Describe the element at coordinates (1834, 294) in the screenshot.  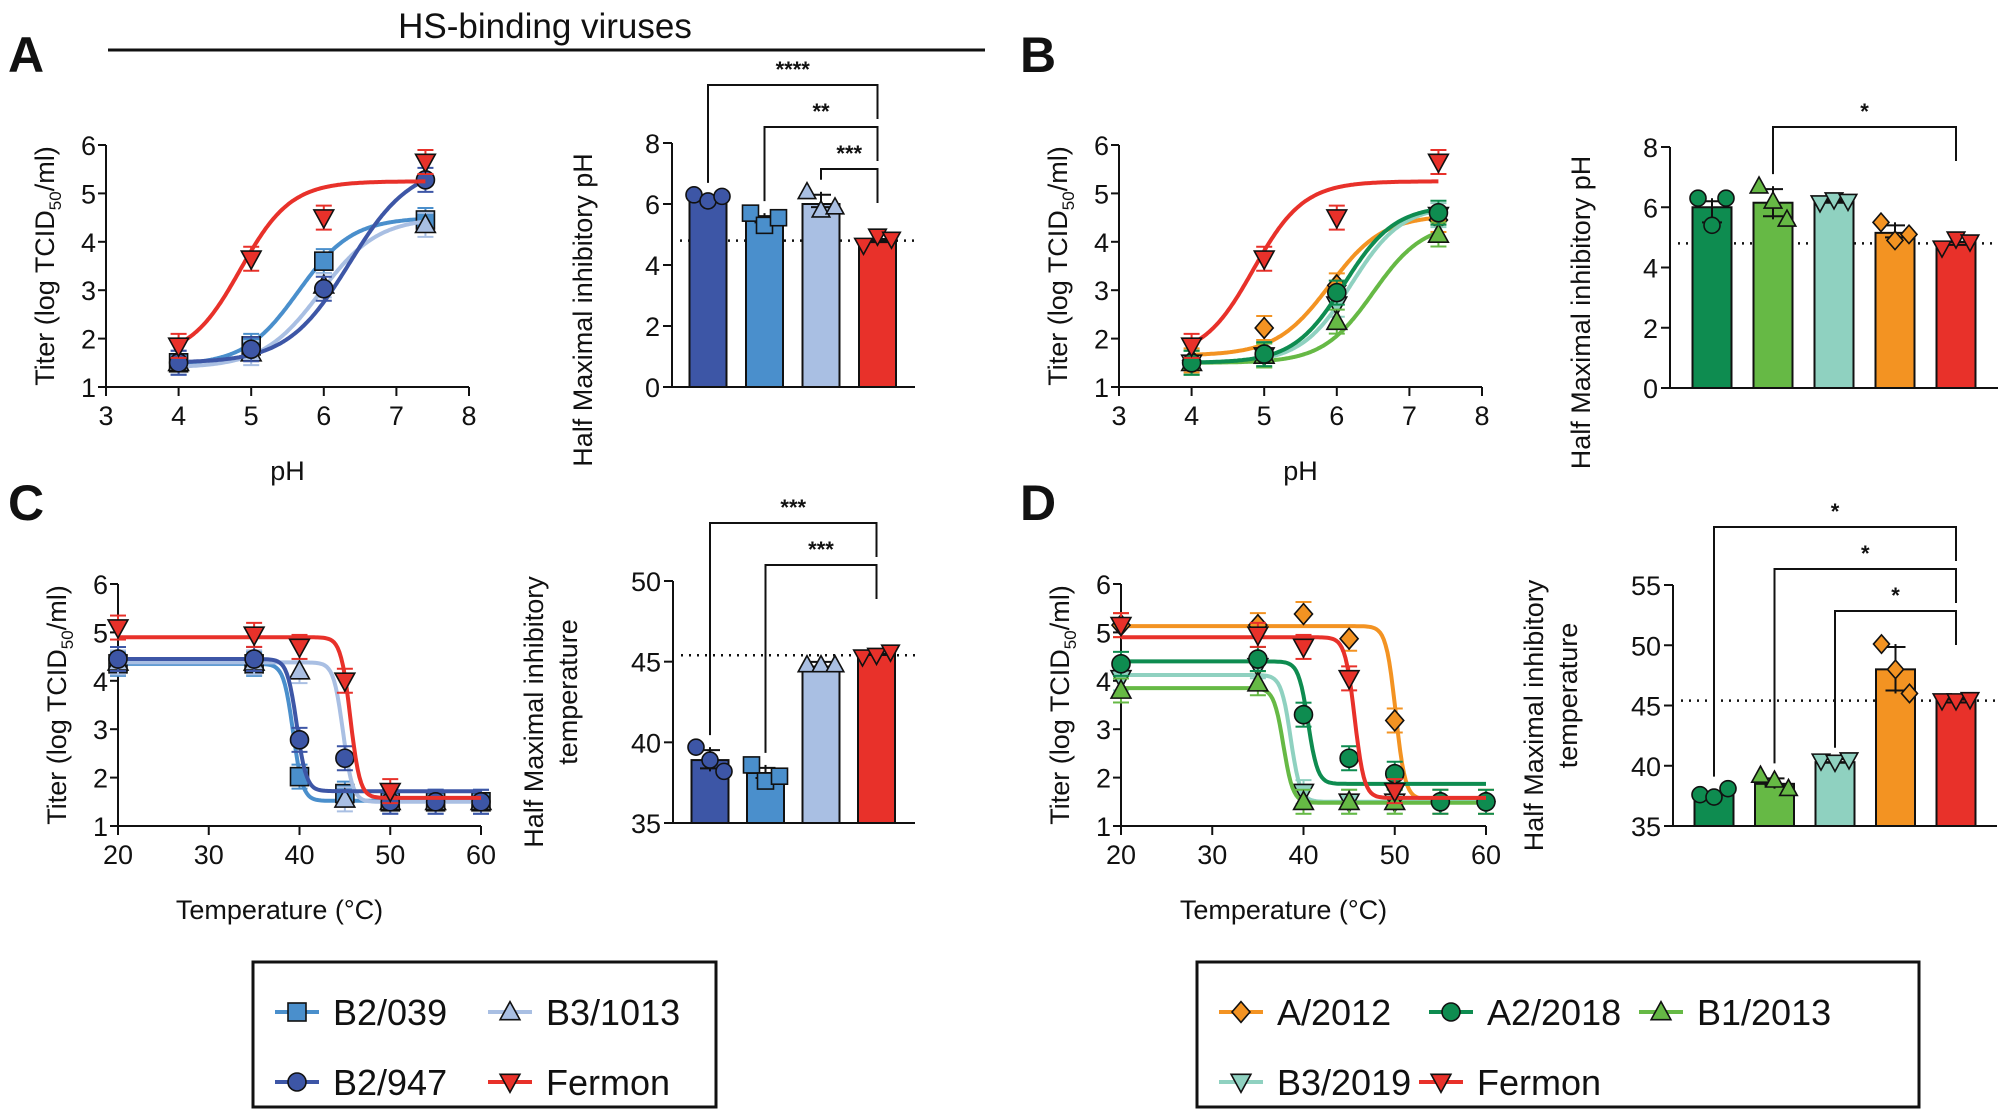
I see `bar-B3-2019` at that location.